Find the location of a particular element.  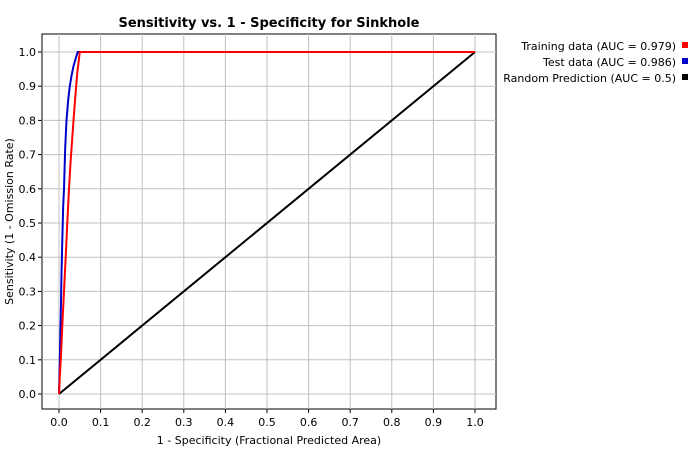

x-tick-label: 0.5 is located at coordinates (267, 422).